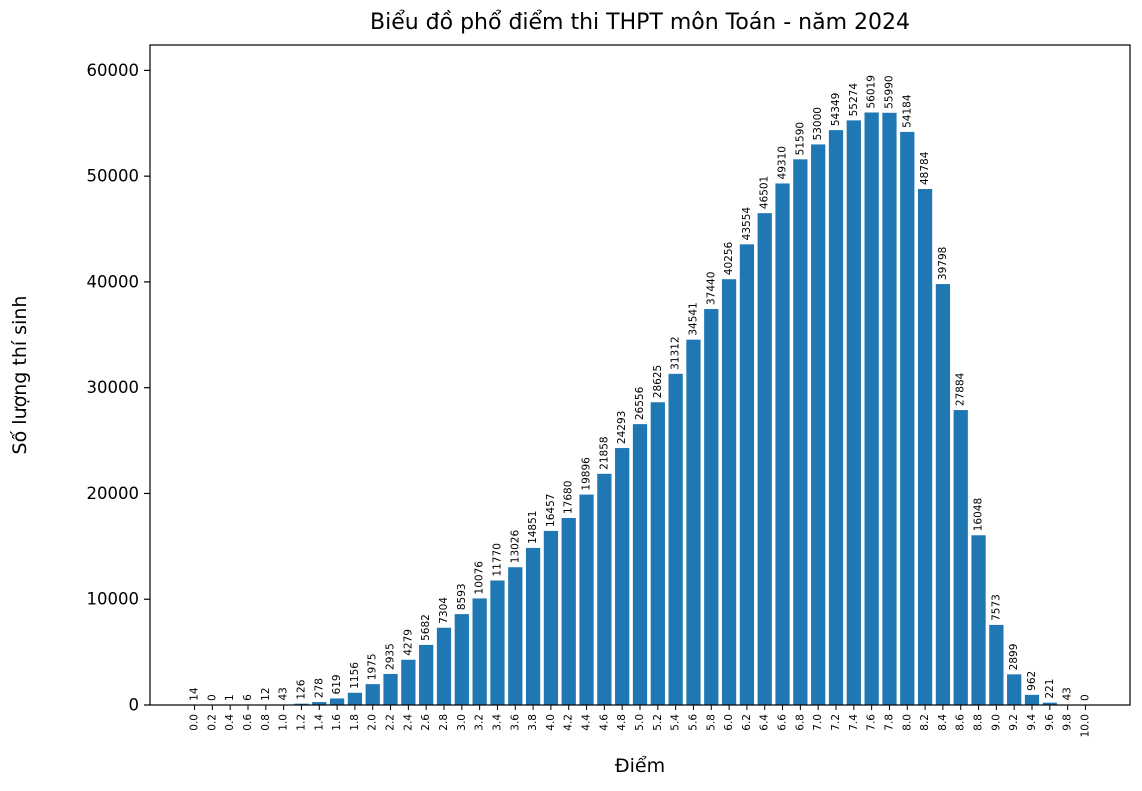 The height and width of the screenshot is (791, 1142). Describe the element at coordinates (337, 722) in the screenshot. I see `x-tick-label: 1.6` at that location.